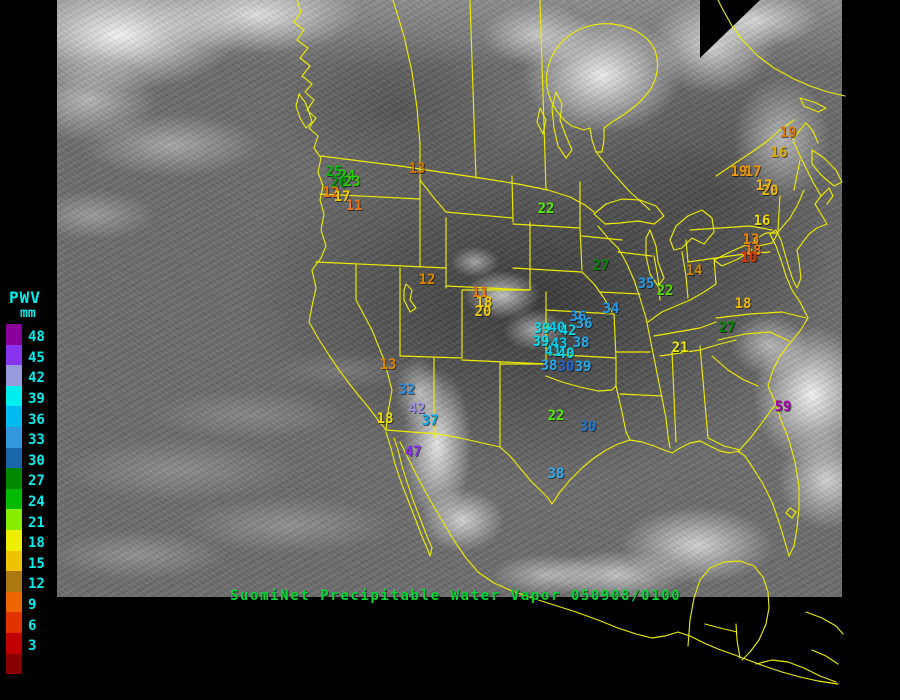 The width and height of the screenshot is (900, 700). I want to click on station-value: 35, so click(646, 284).